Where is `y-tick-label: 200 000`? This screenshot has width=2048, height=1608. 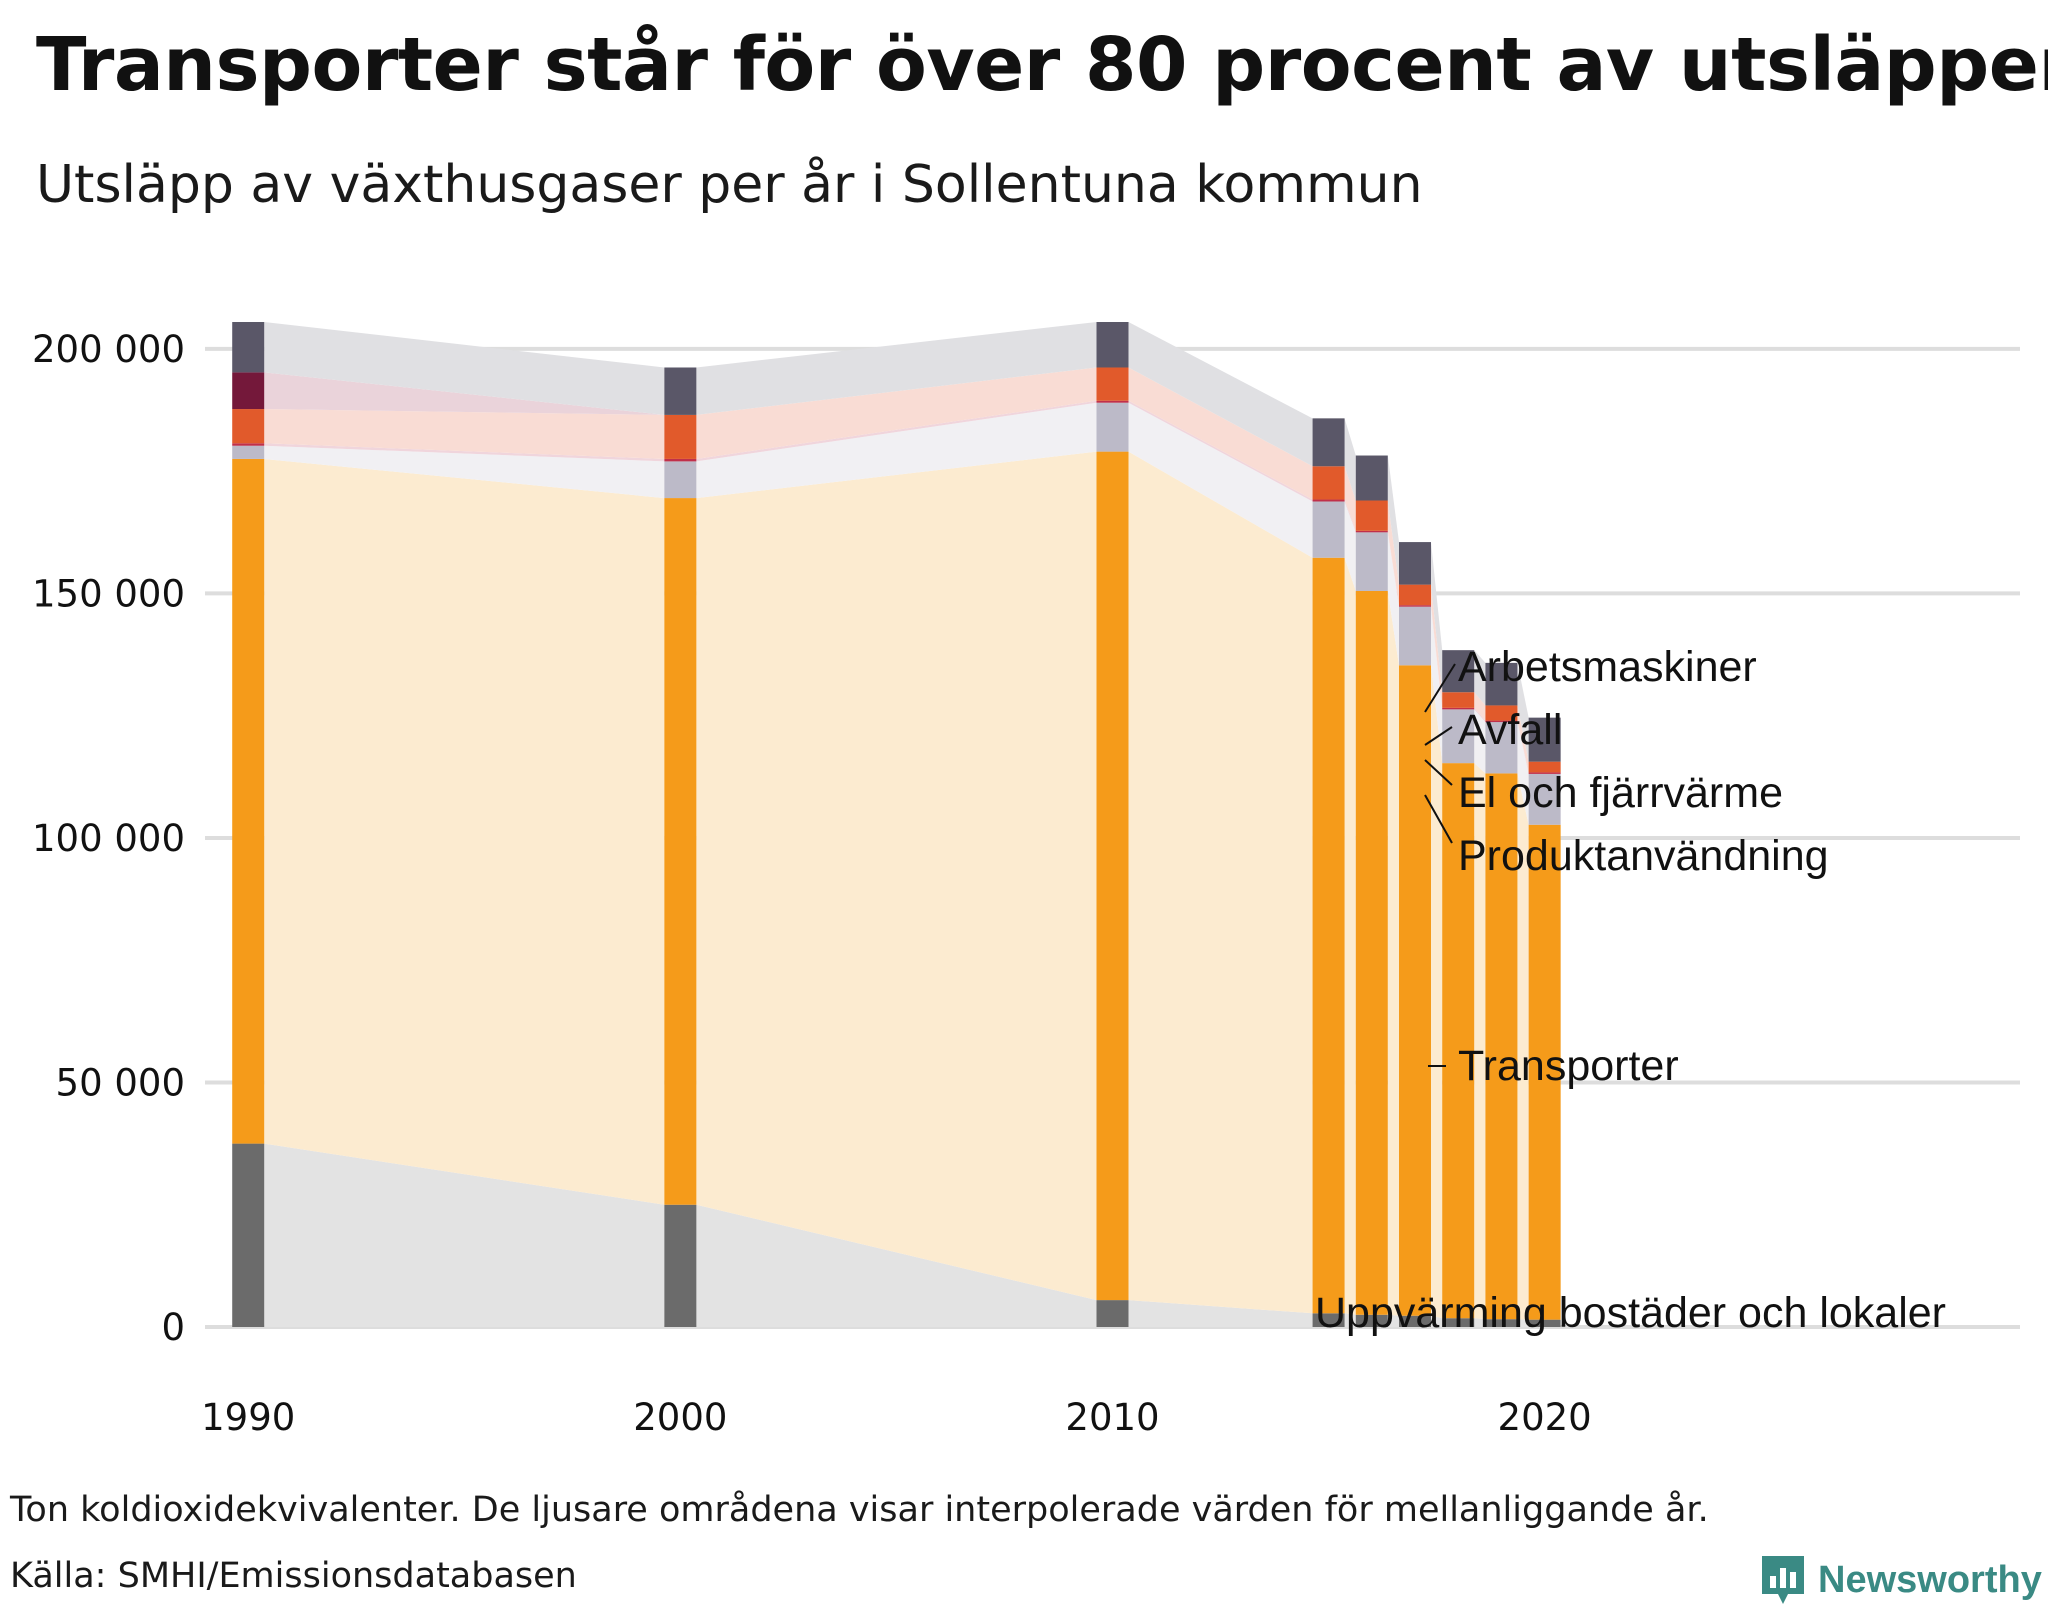
y-tick-label: 200 000 is located at coordinates (108, 349).